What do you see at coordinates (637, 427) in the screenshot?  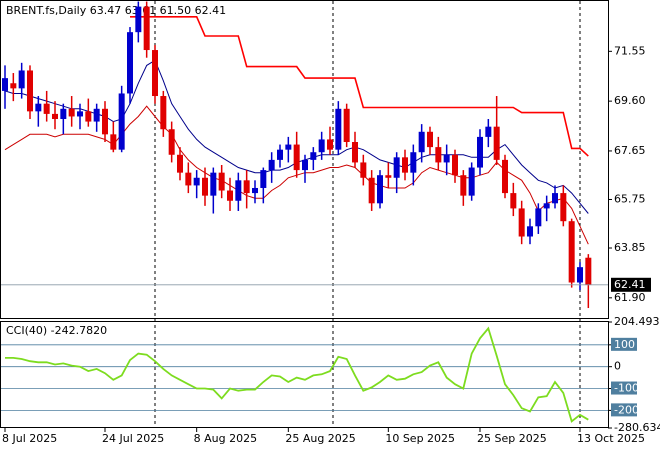 I see `y-tick-label: -280.634` at bounding box center [637, 427].